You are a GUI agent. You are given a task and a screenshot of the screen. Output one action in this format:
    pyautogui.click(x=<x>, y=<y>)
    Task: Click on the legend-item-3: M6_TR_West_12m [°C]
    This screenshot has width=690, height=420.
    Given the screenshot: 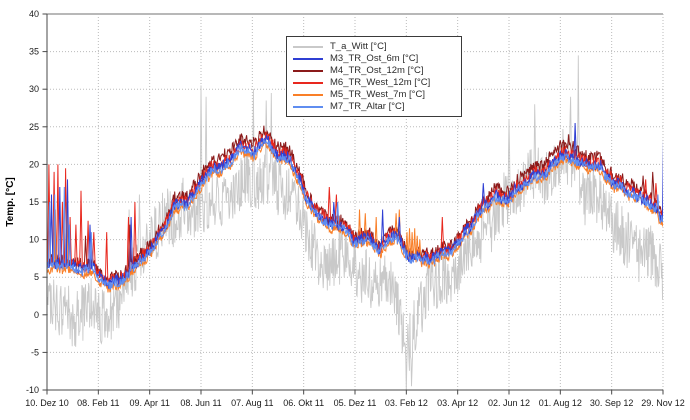 What is the action you would take?
    pyautogui.click(x=374, y=83)
    